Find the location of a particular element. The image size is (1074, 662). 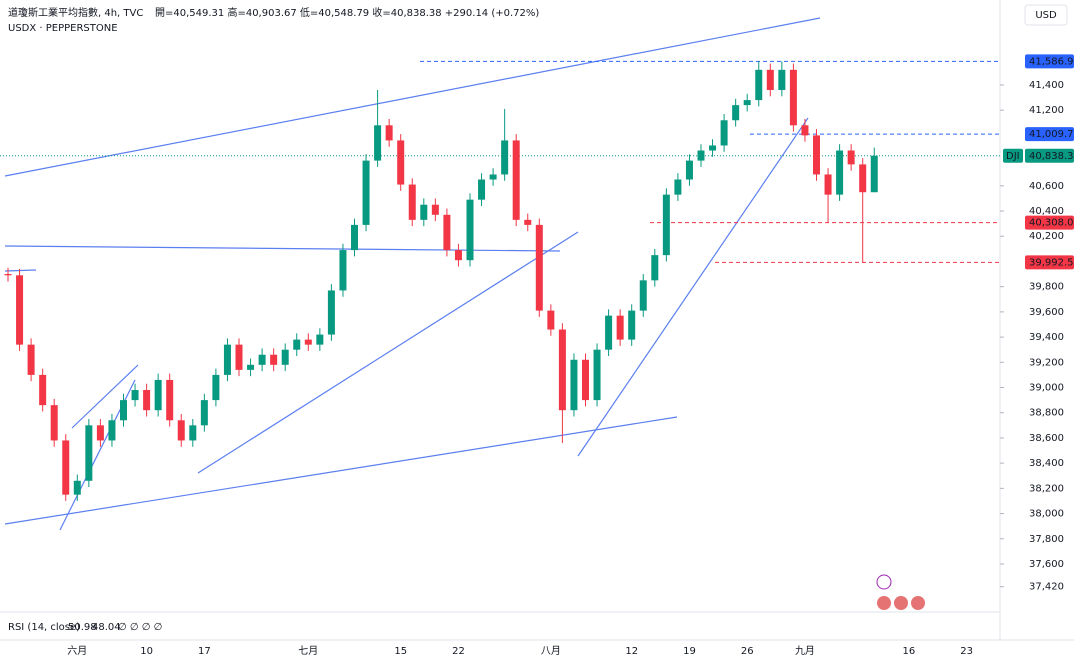

last-price-box is located at coordinates (1049, 155).